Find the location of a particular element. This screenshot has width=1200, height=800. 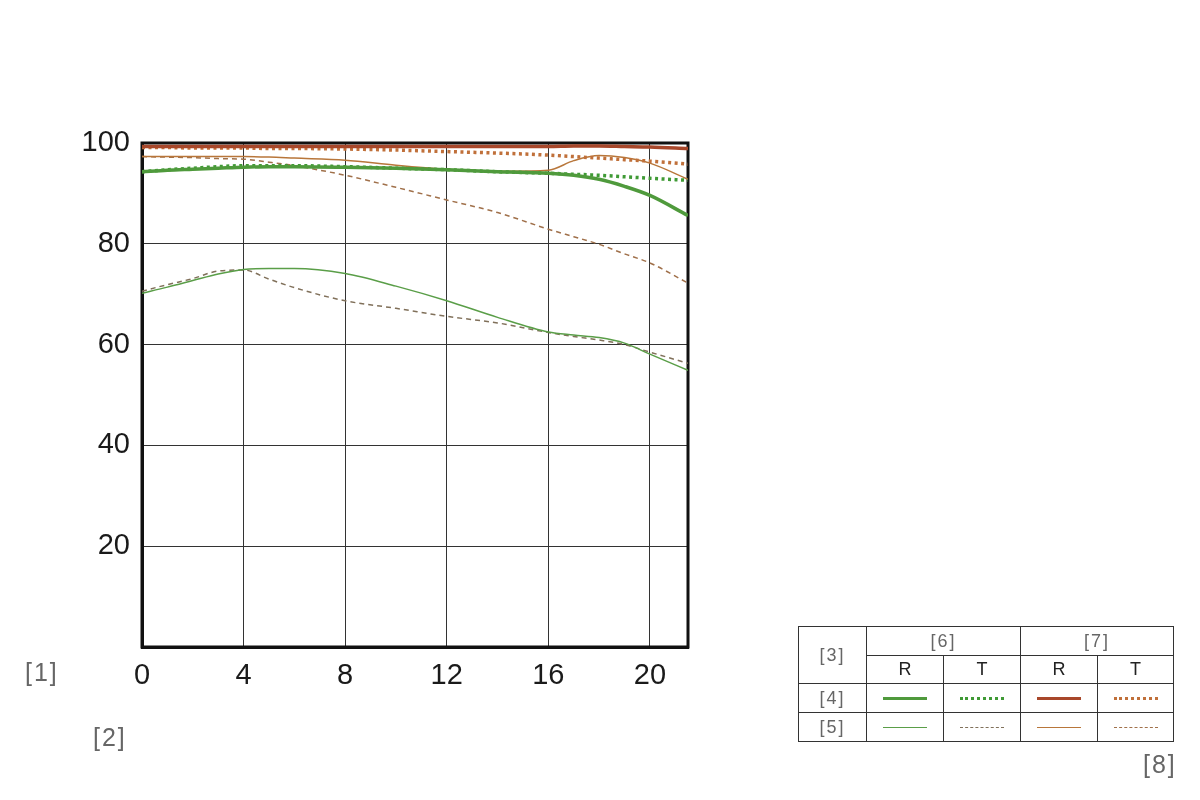

text: [6] is located at coordinates (943, 641).